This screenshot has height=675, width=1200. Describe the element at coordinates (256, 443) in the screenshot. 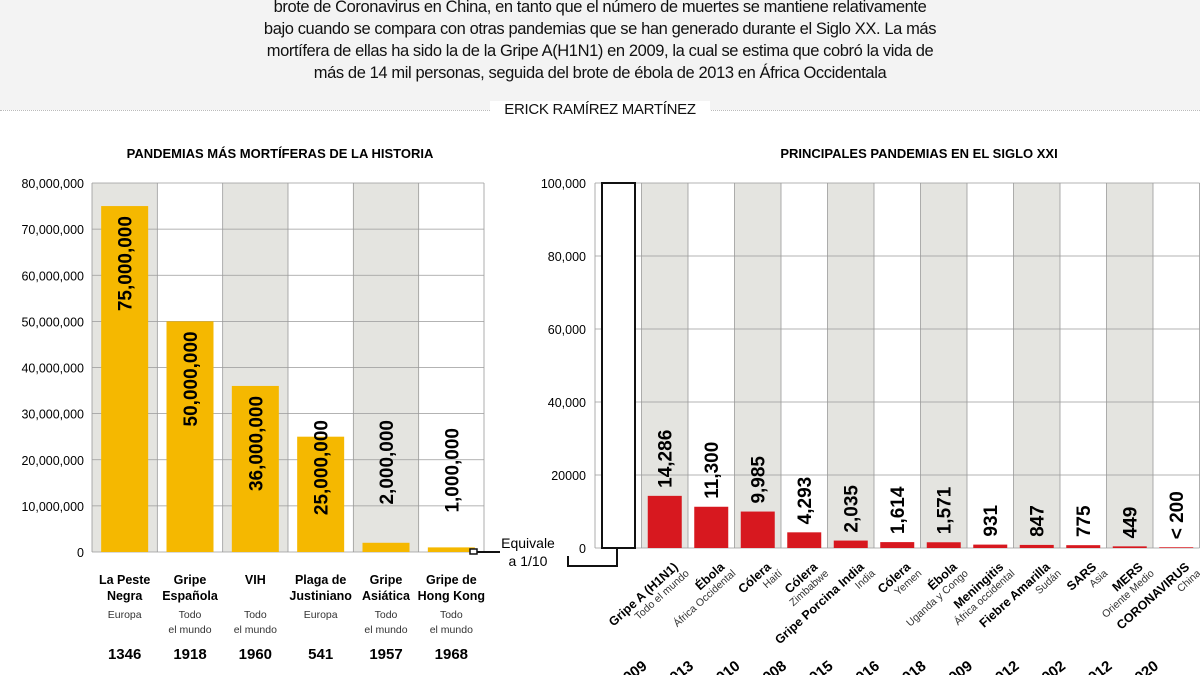

I see `data-label: 36,000,000` at that location.